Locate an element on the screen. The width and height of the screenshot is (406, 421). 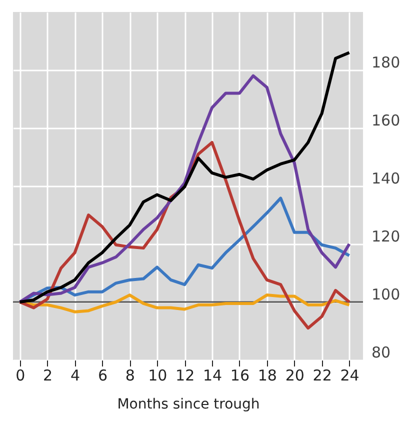
x-tick-label: 16 is located at coordinates (240, 375).